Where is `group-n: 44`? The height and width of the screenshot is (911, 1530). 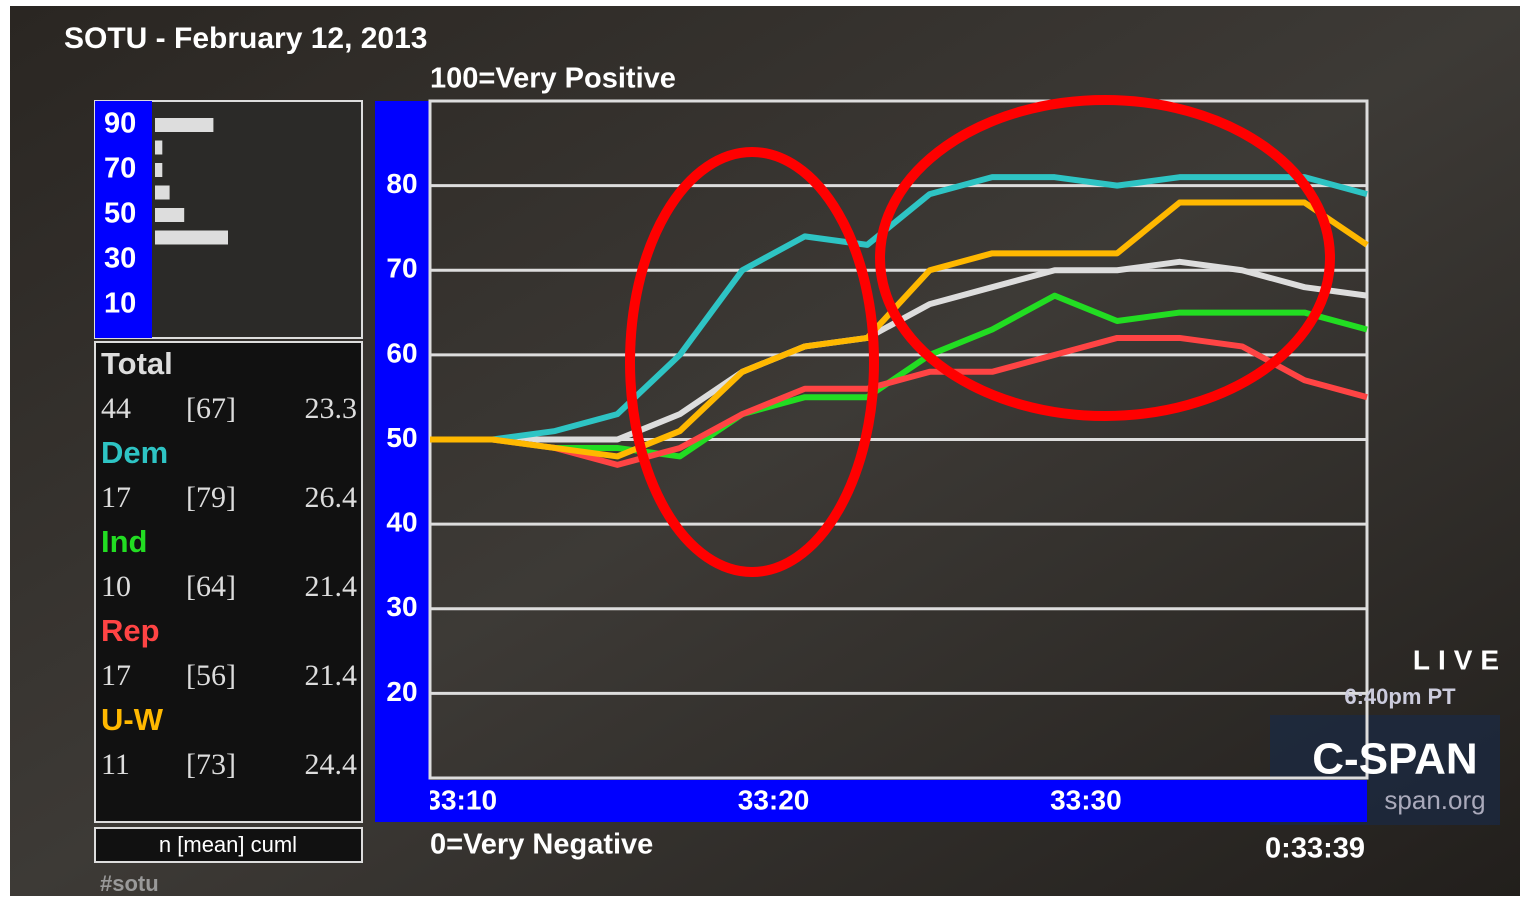
group-n: 44 is located at coordinates (116, 408).